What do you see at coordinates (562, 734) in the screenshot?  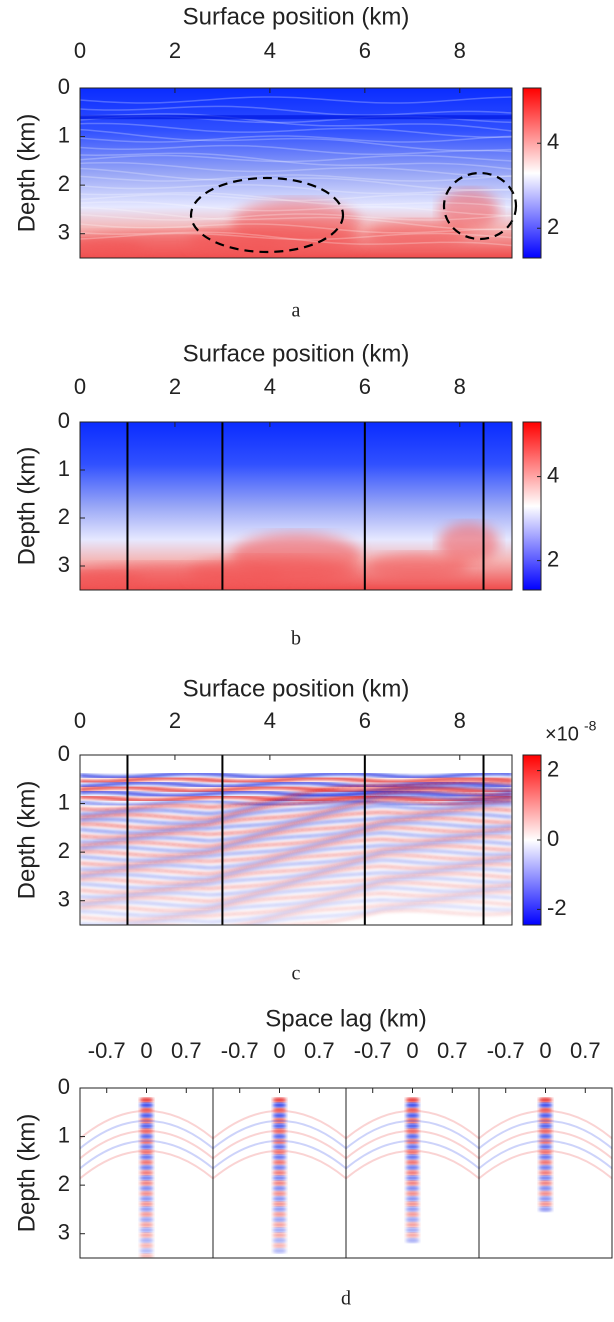 I see `colorbar-scale: ×10` at bounding box center [562, 734].